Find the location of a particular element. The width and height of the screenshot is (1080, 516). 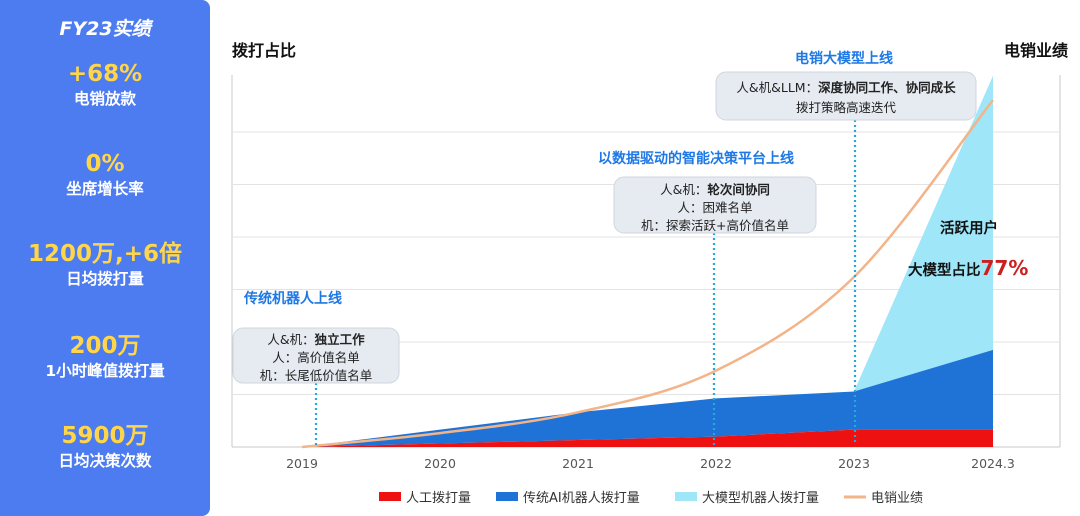

legend-llm-robot-calls: 大模型机器人拨打量 is located at coordinates (747, 498).